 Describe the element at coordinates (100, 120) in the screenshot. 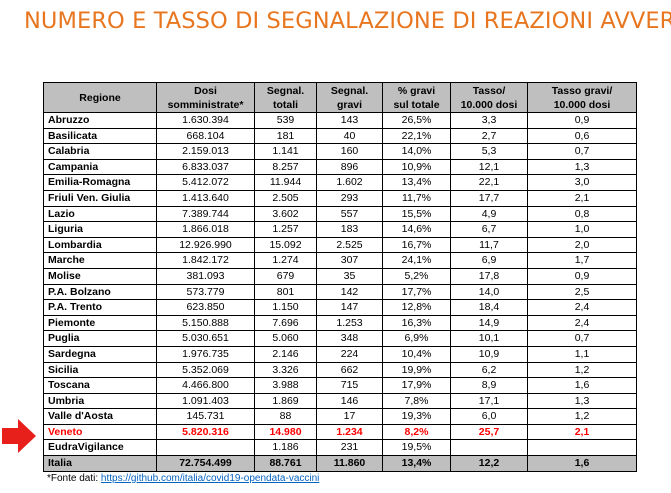

I see `region-cell: Abruzzo` at that location.